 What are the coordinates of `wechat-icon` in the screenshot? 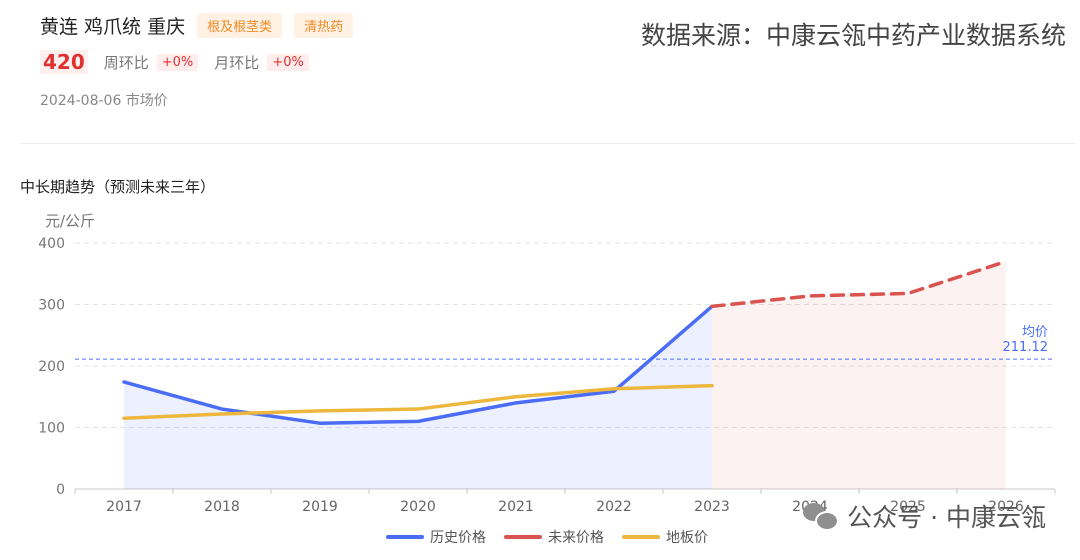 It's located at (821, 517).